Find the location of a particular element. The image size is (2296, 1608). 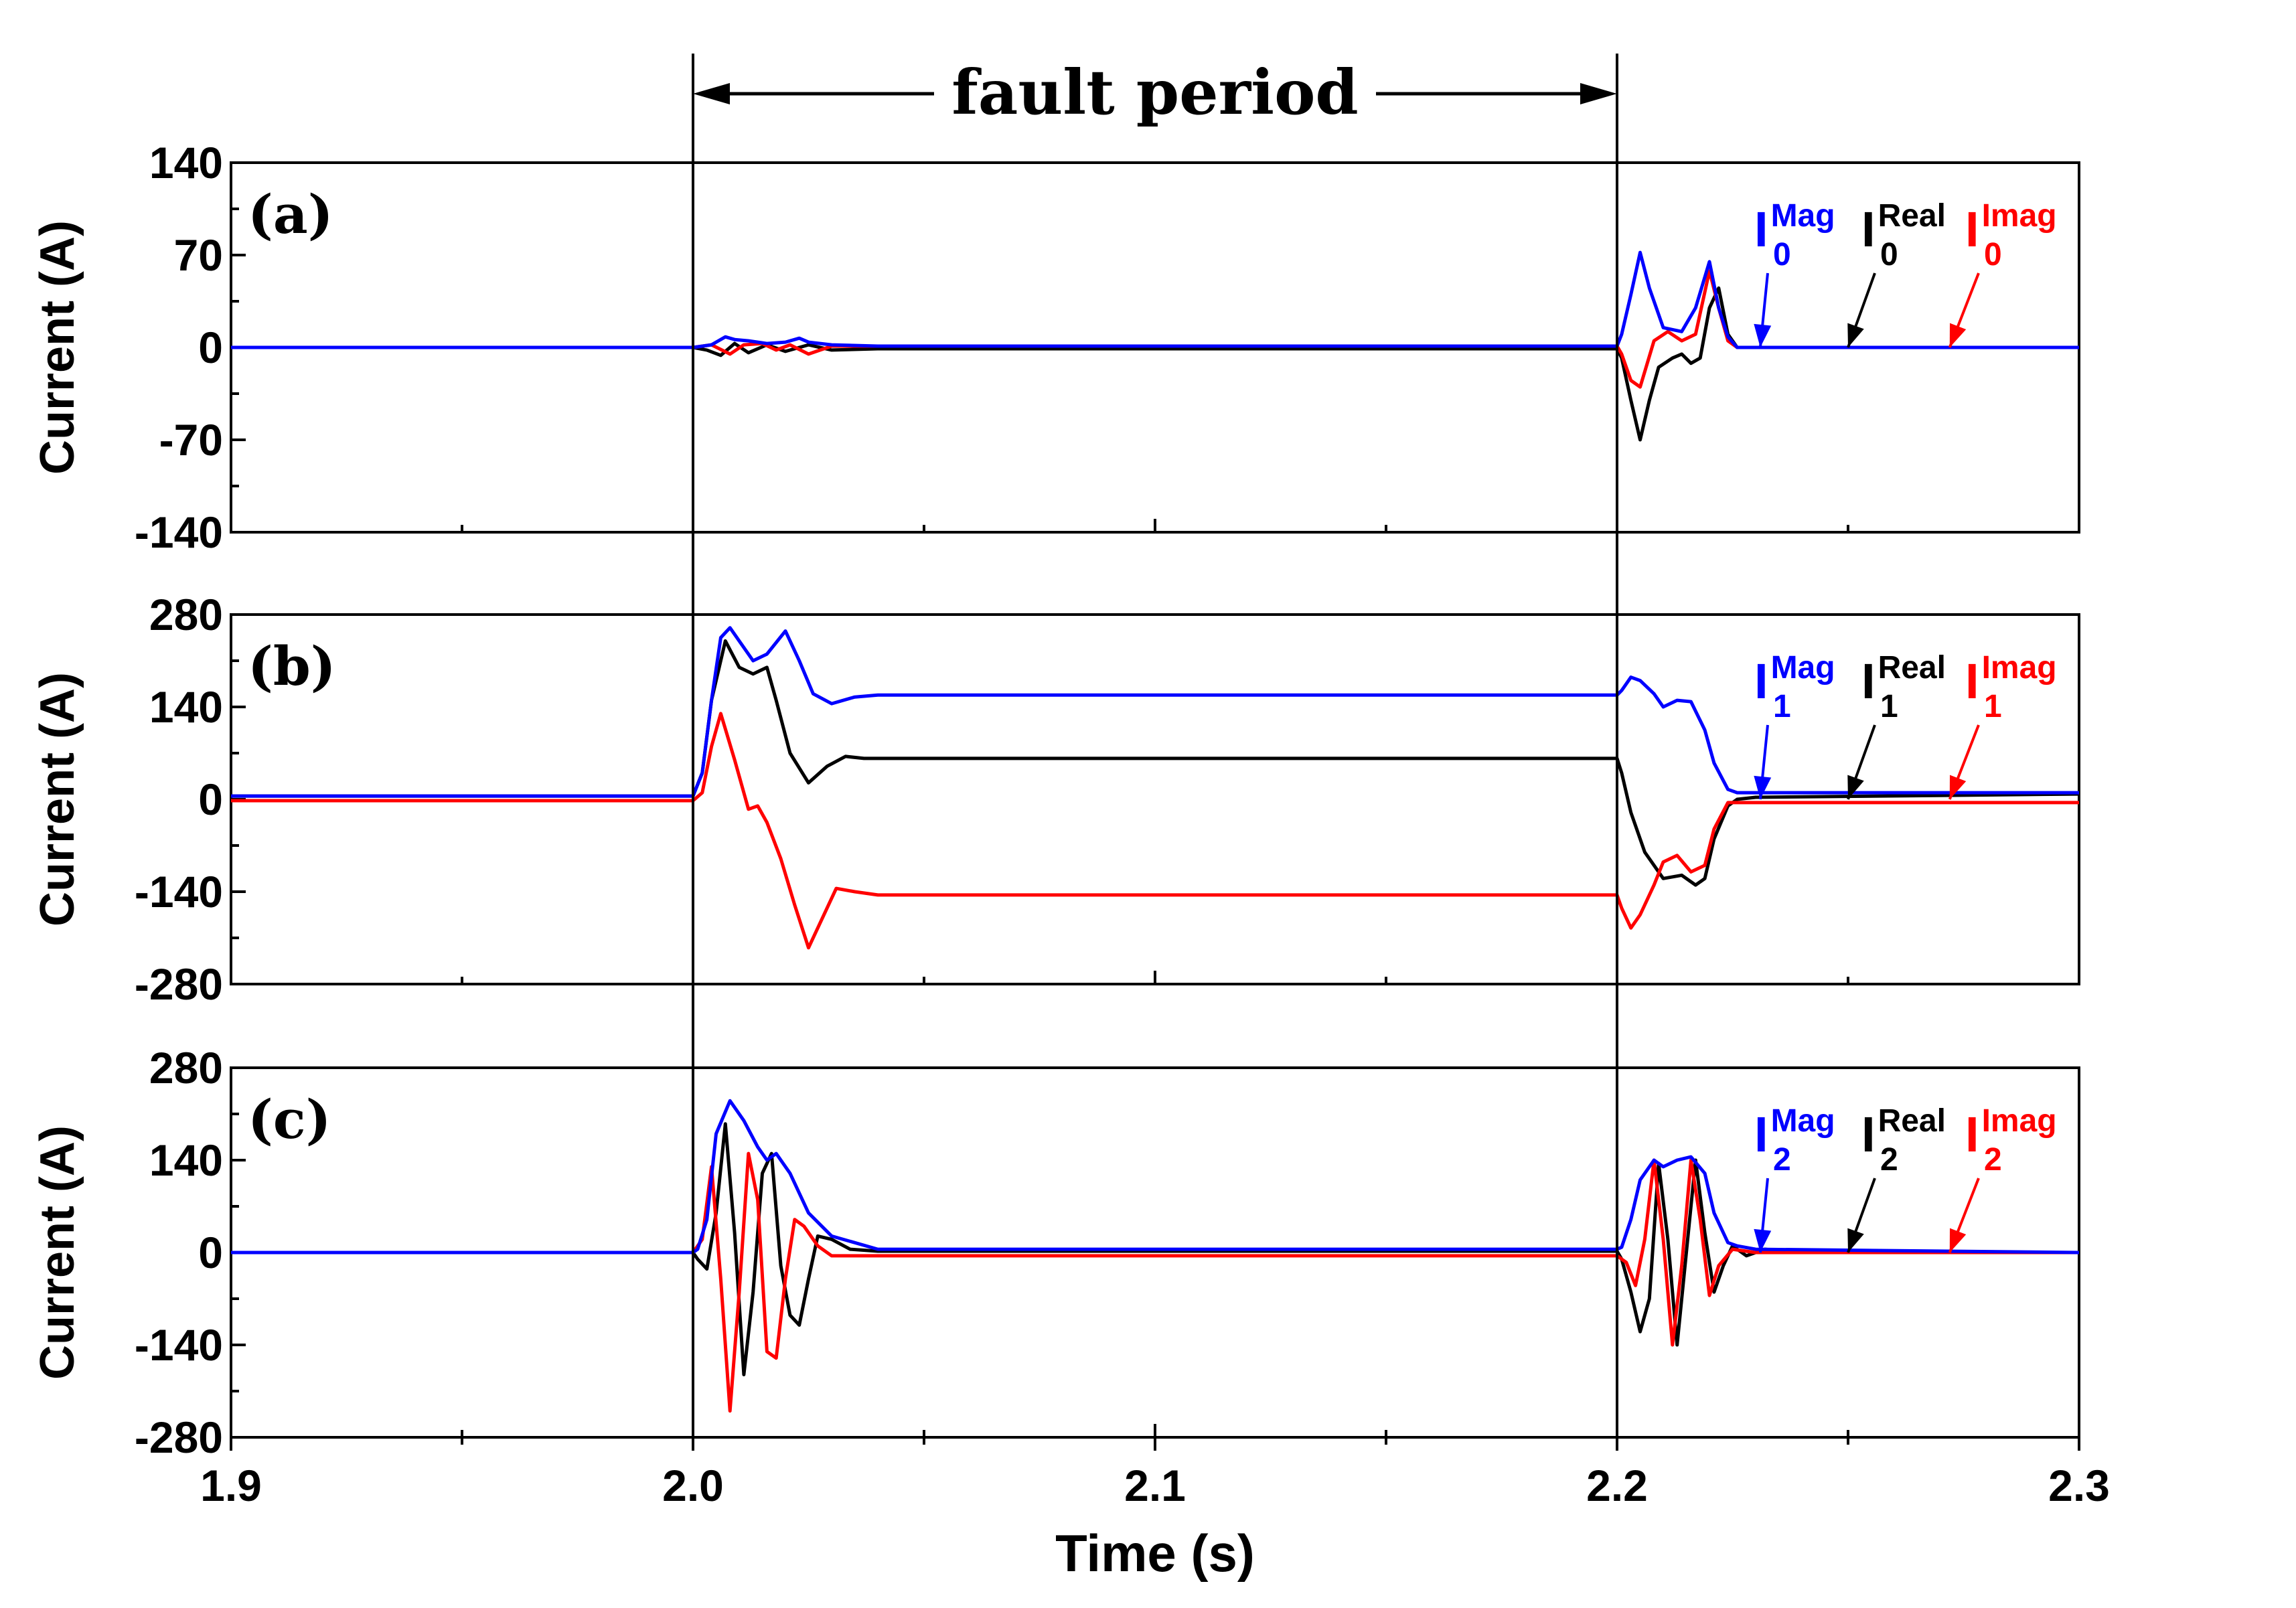

fault-period-label: fault period is located at coordinates (1155, 92).